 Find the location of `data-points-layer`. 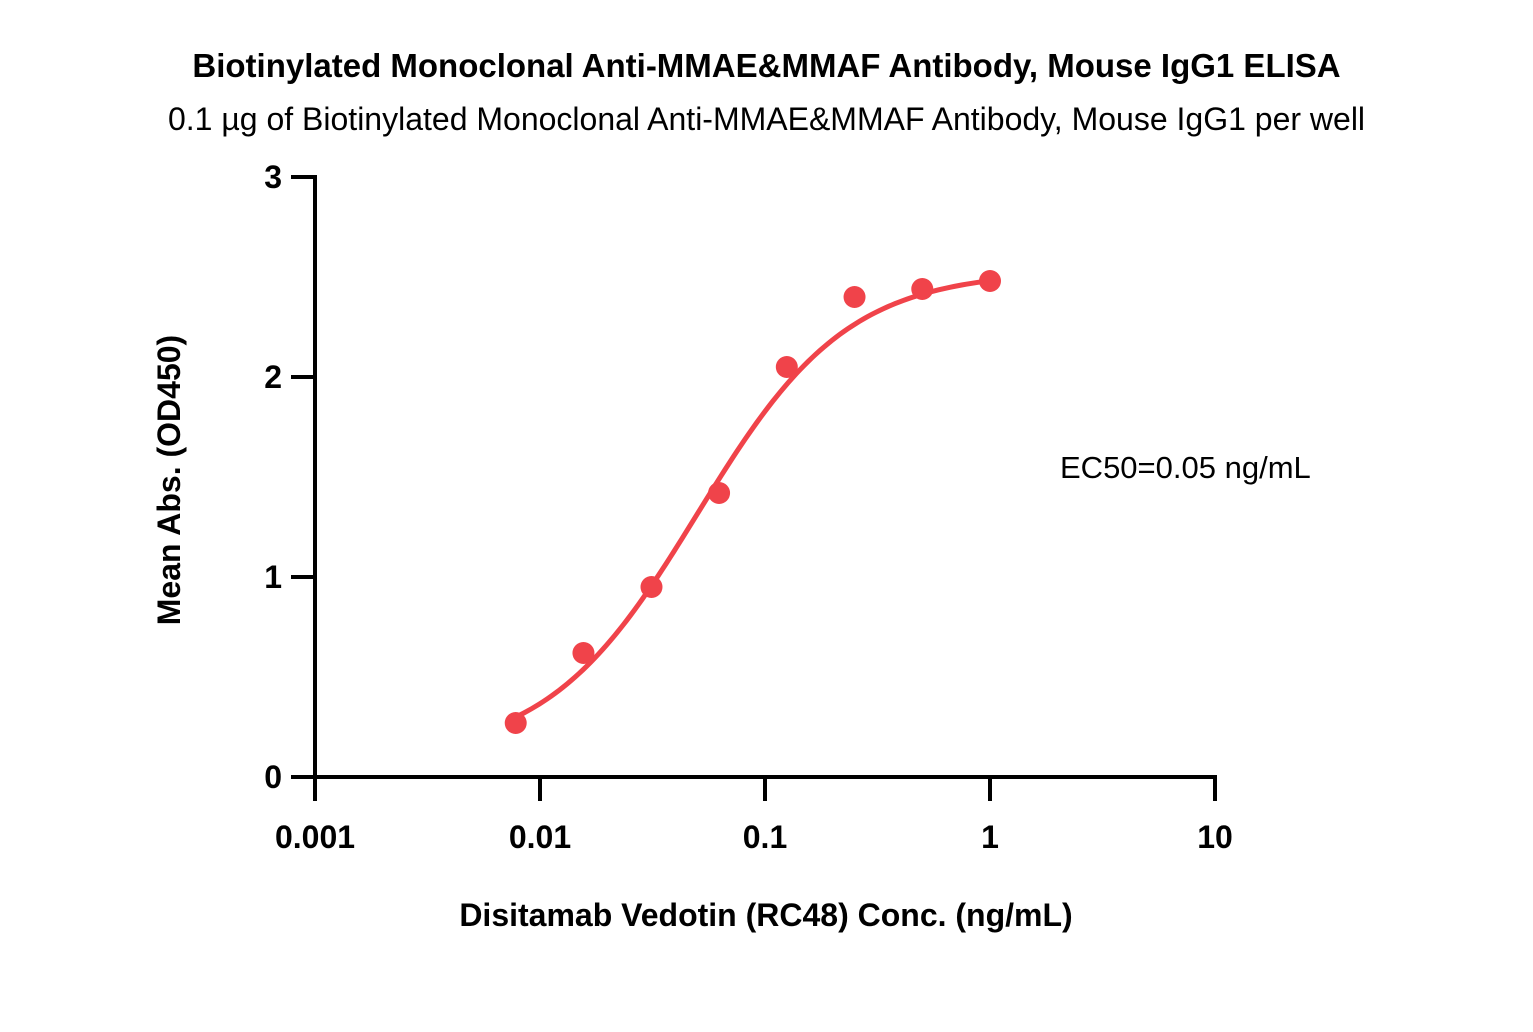

data-points-layer is located at coordinates (752, 502).